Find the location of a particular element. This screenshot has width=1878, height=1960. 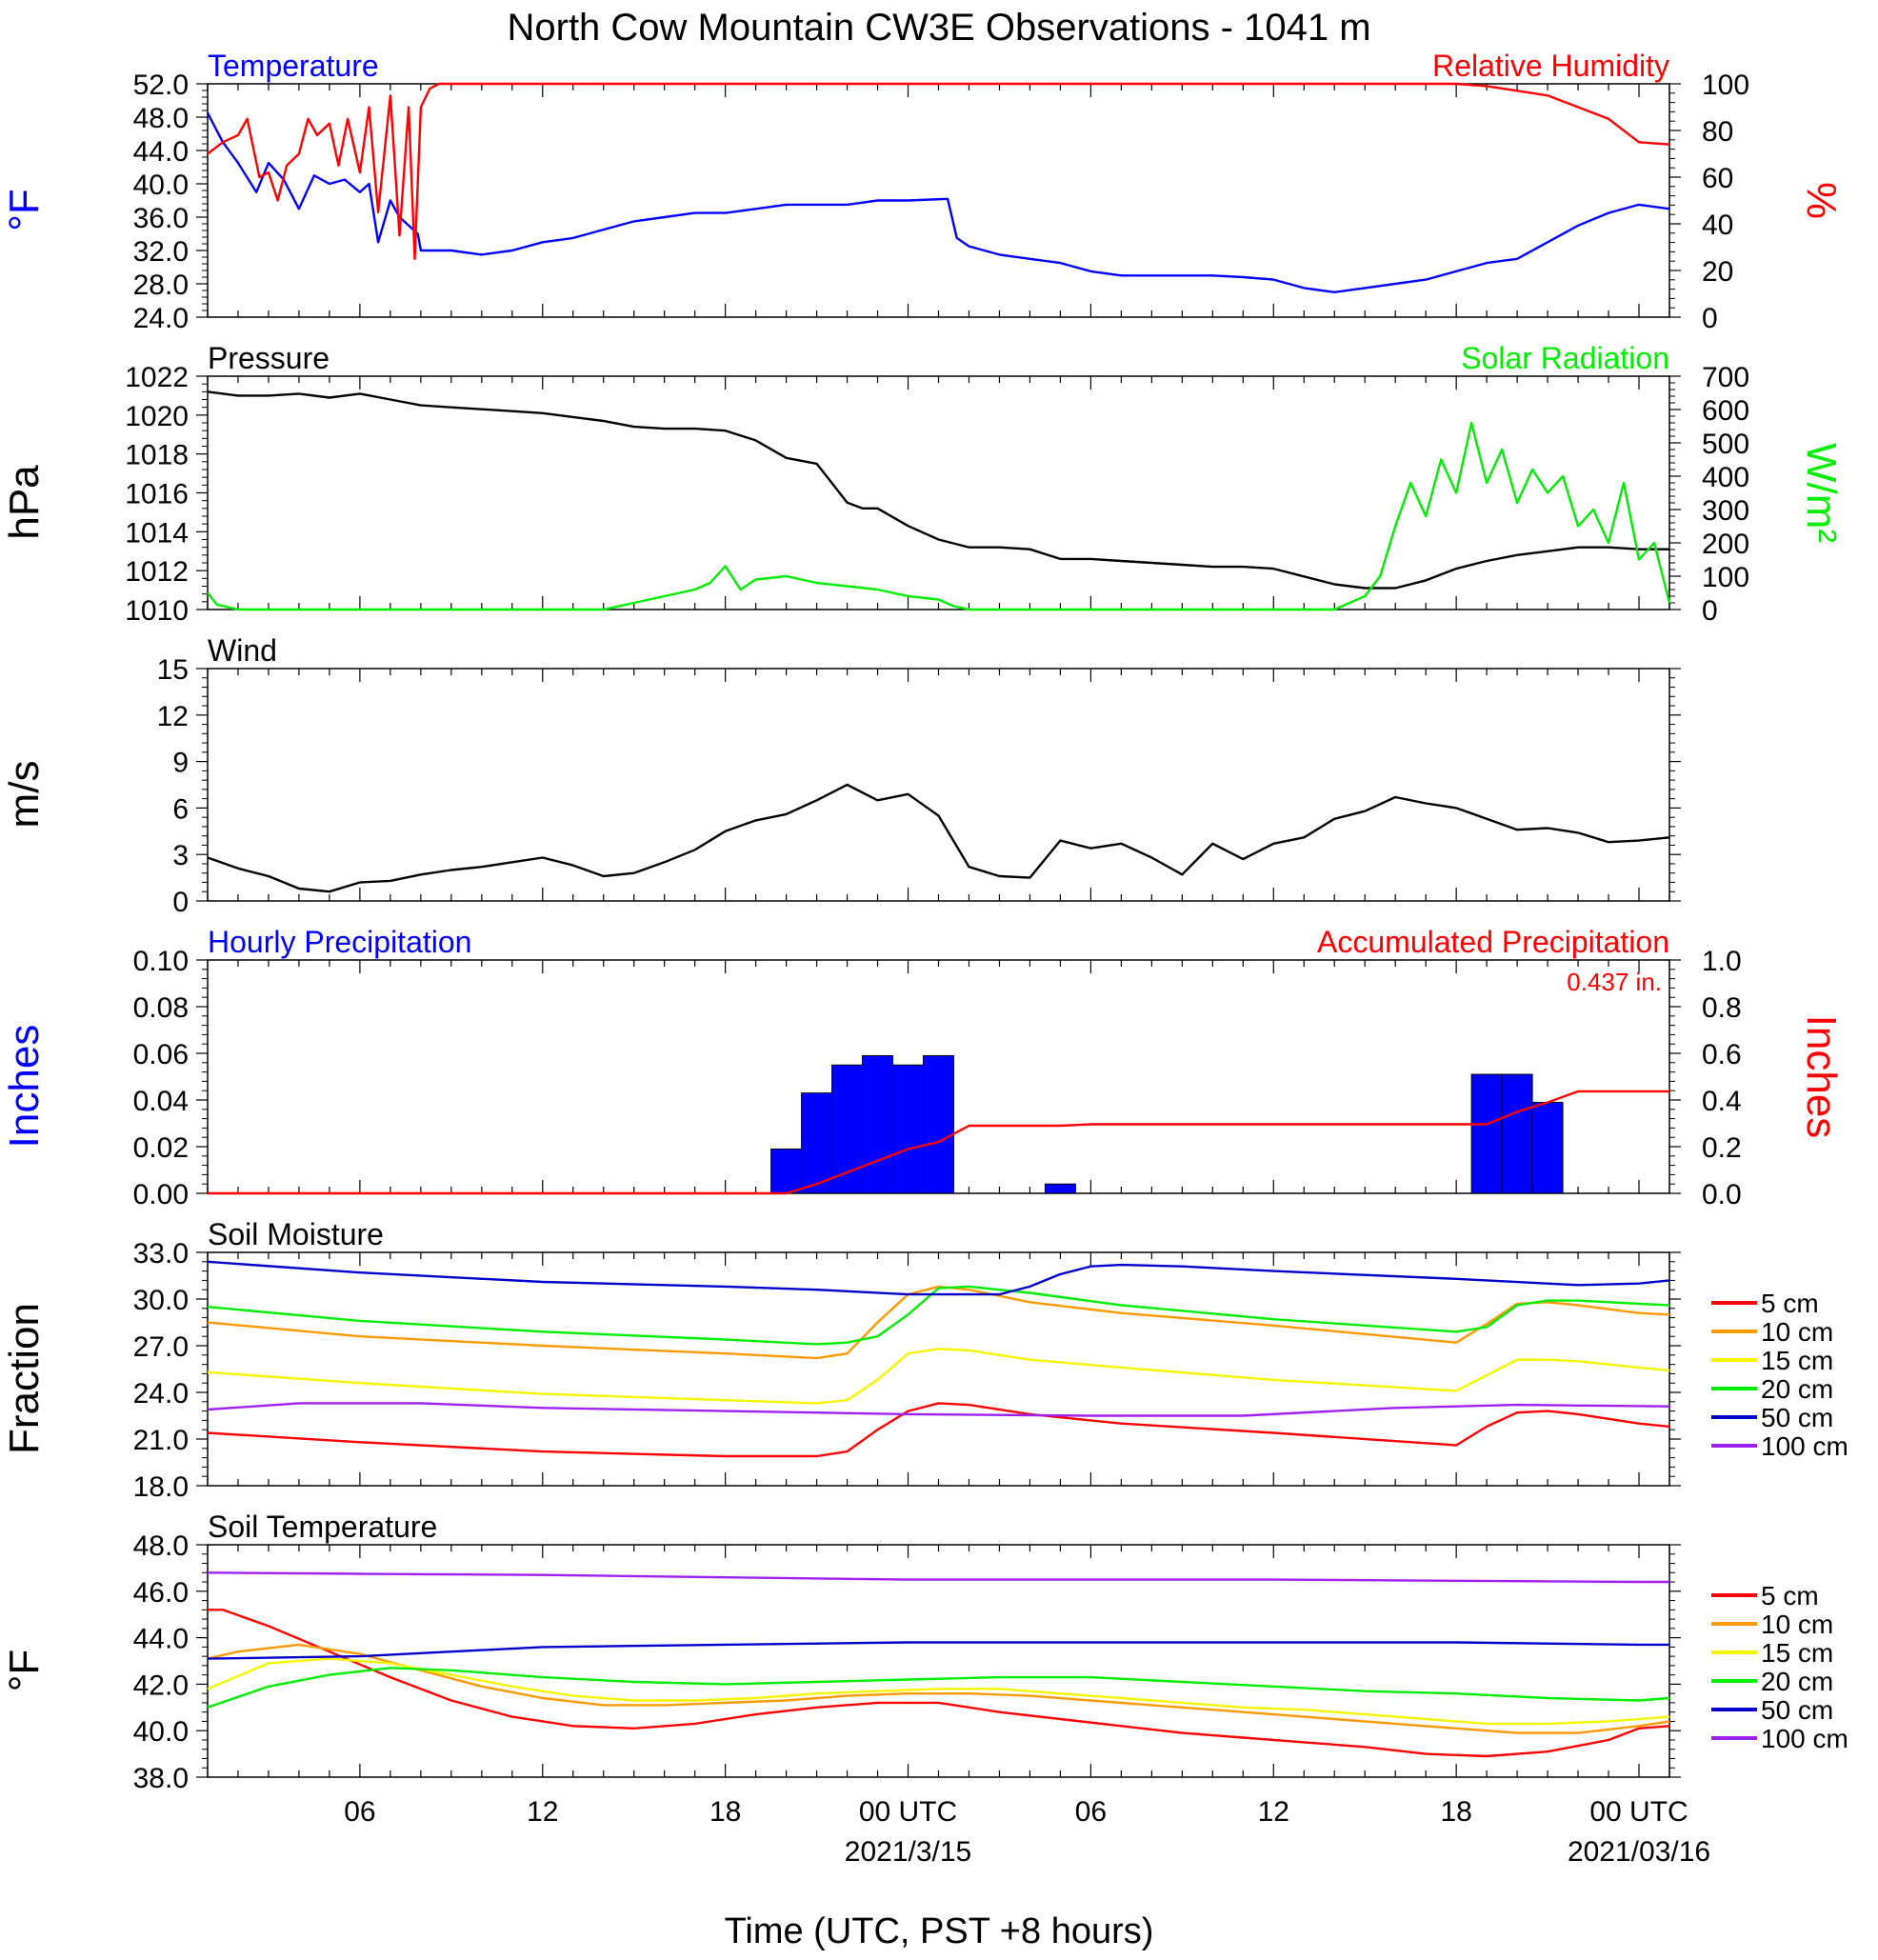

panel-title: Soil Temperature is located at coordinates (322, 1527).